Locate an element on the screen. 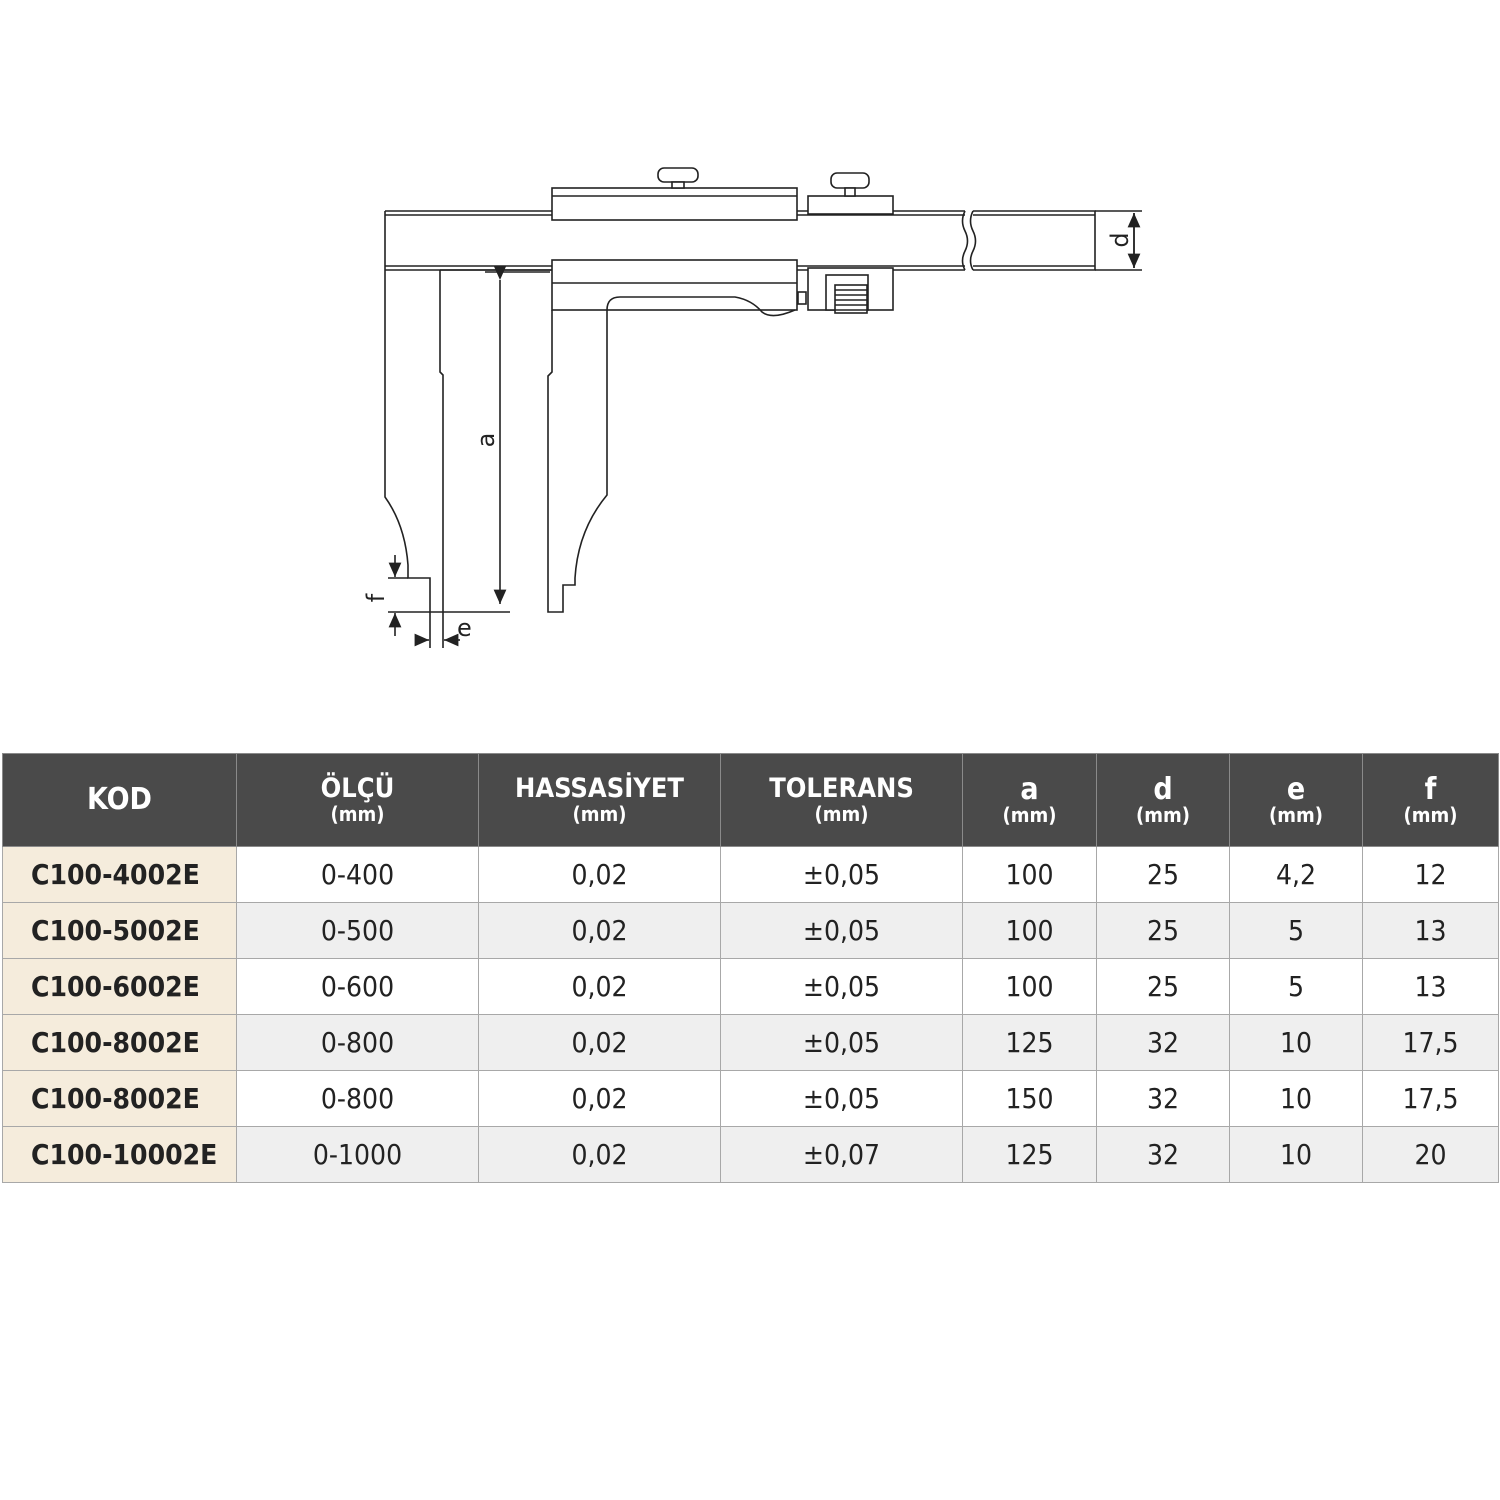  cell-kod: C100-4002E is located at coordinates (119, 874).